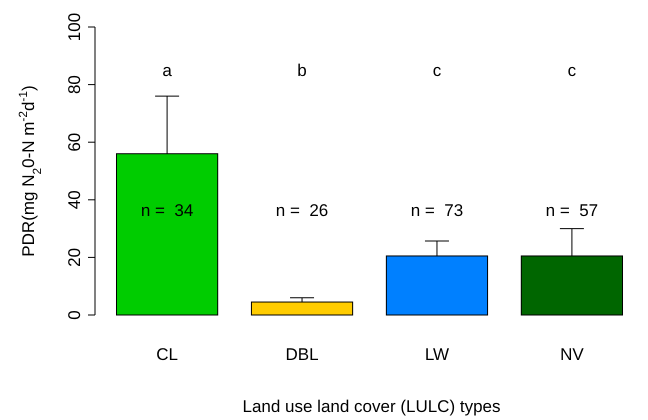 This screenshot has height=420, width=648. Describe the element at coordinates (437, 210) in the screenshot. I see `annotation: n = 73` at that location.